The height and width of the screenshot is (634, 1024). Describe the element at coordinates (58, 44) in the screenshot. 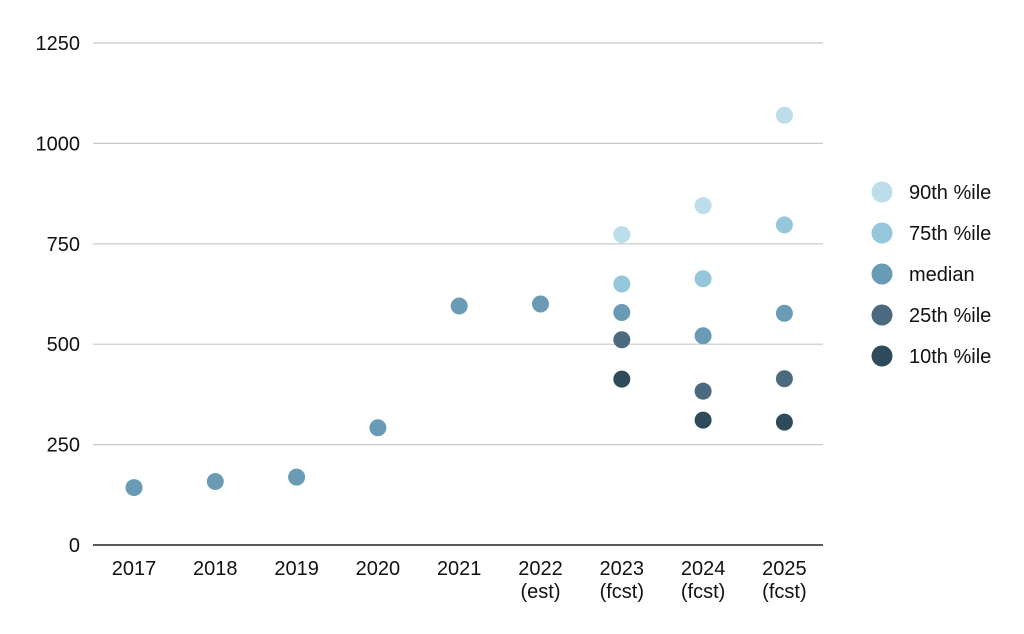

I see `y-tick-label: 1250` at that location.